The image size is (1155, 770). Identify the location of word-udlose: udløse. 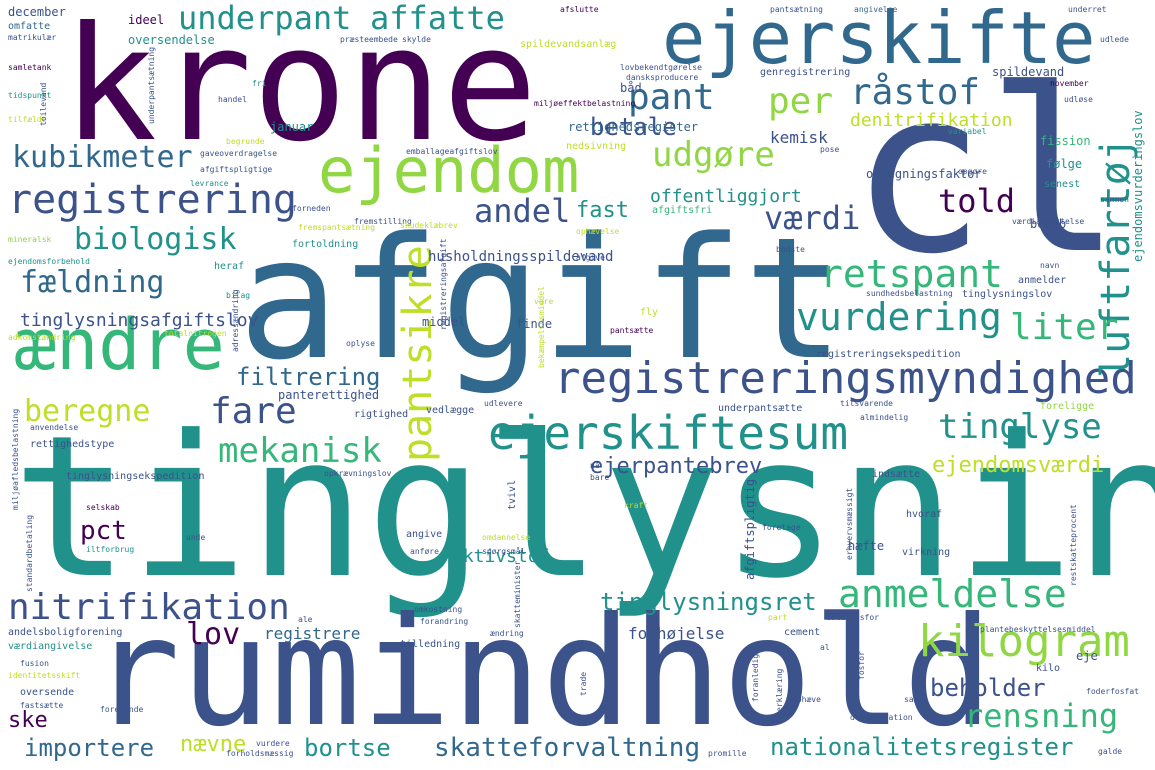
(1078, 99).